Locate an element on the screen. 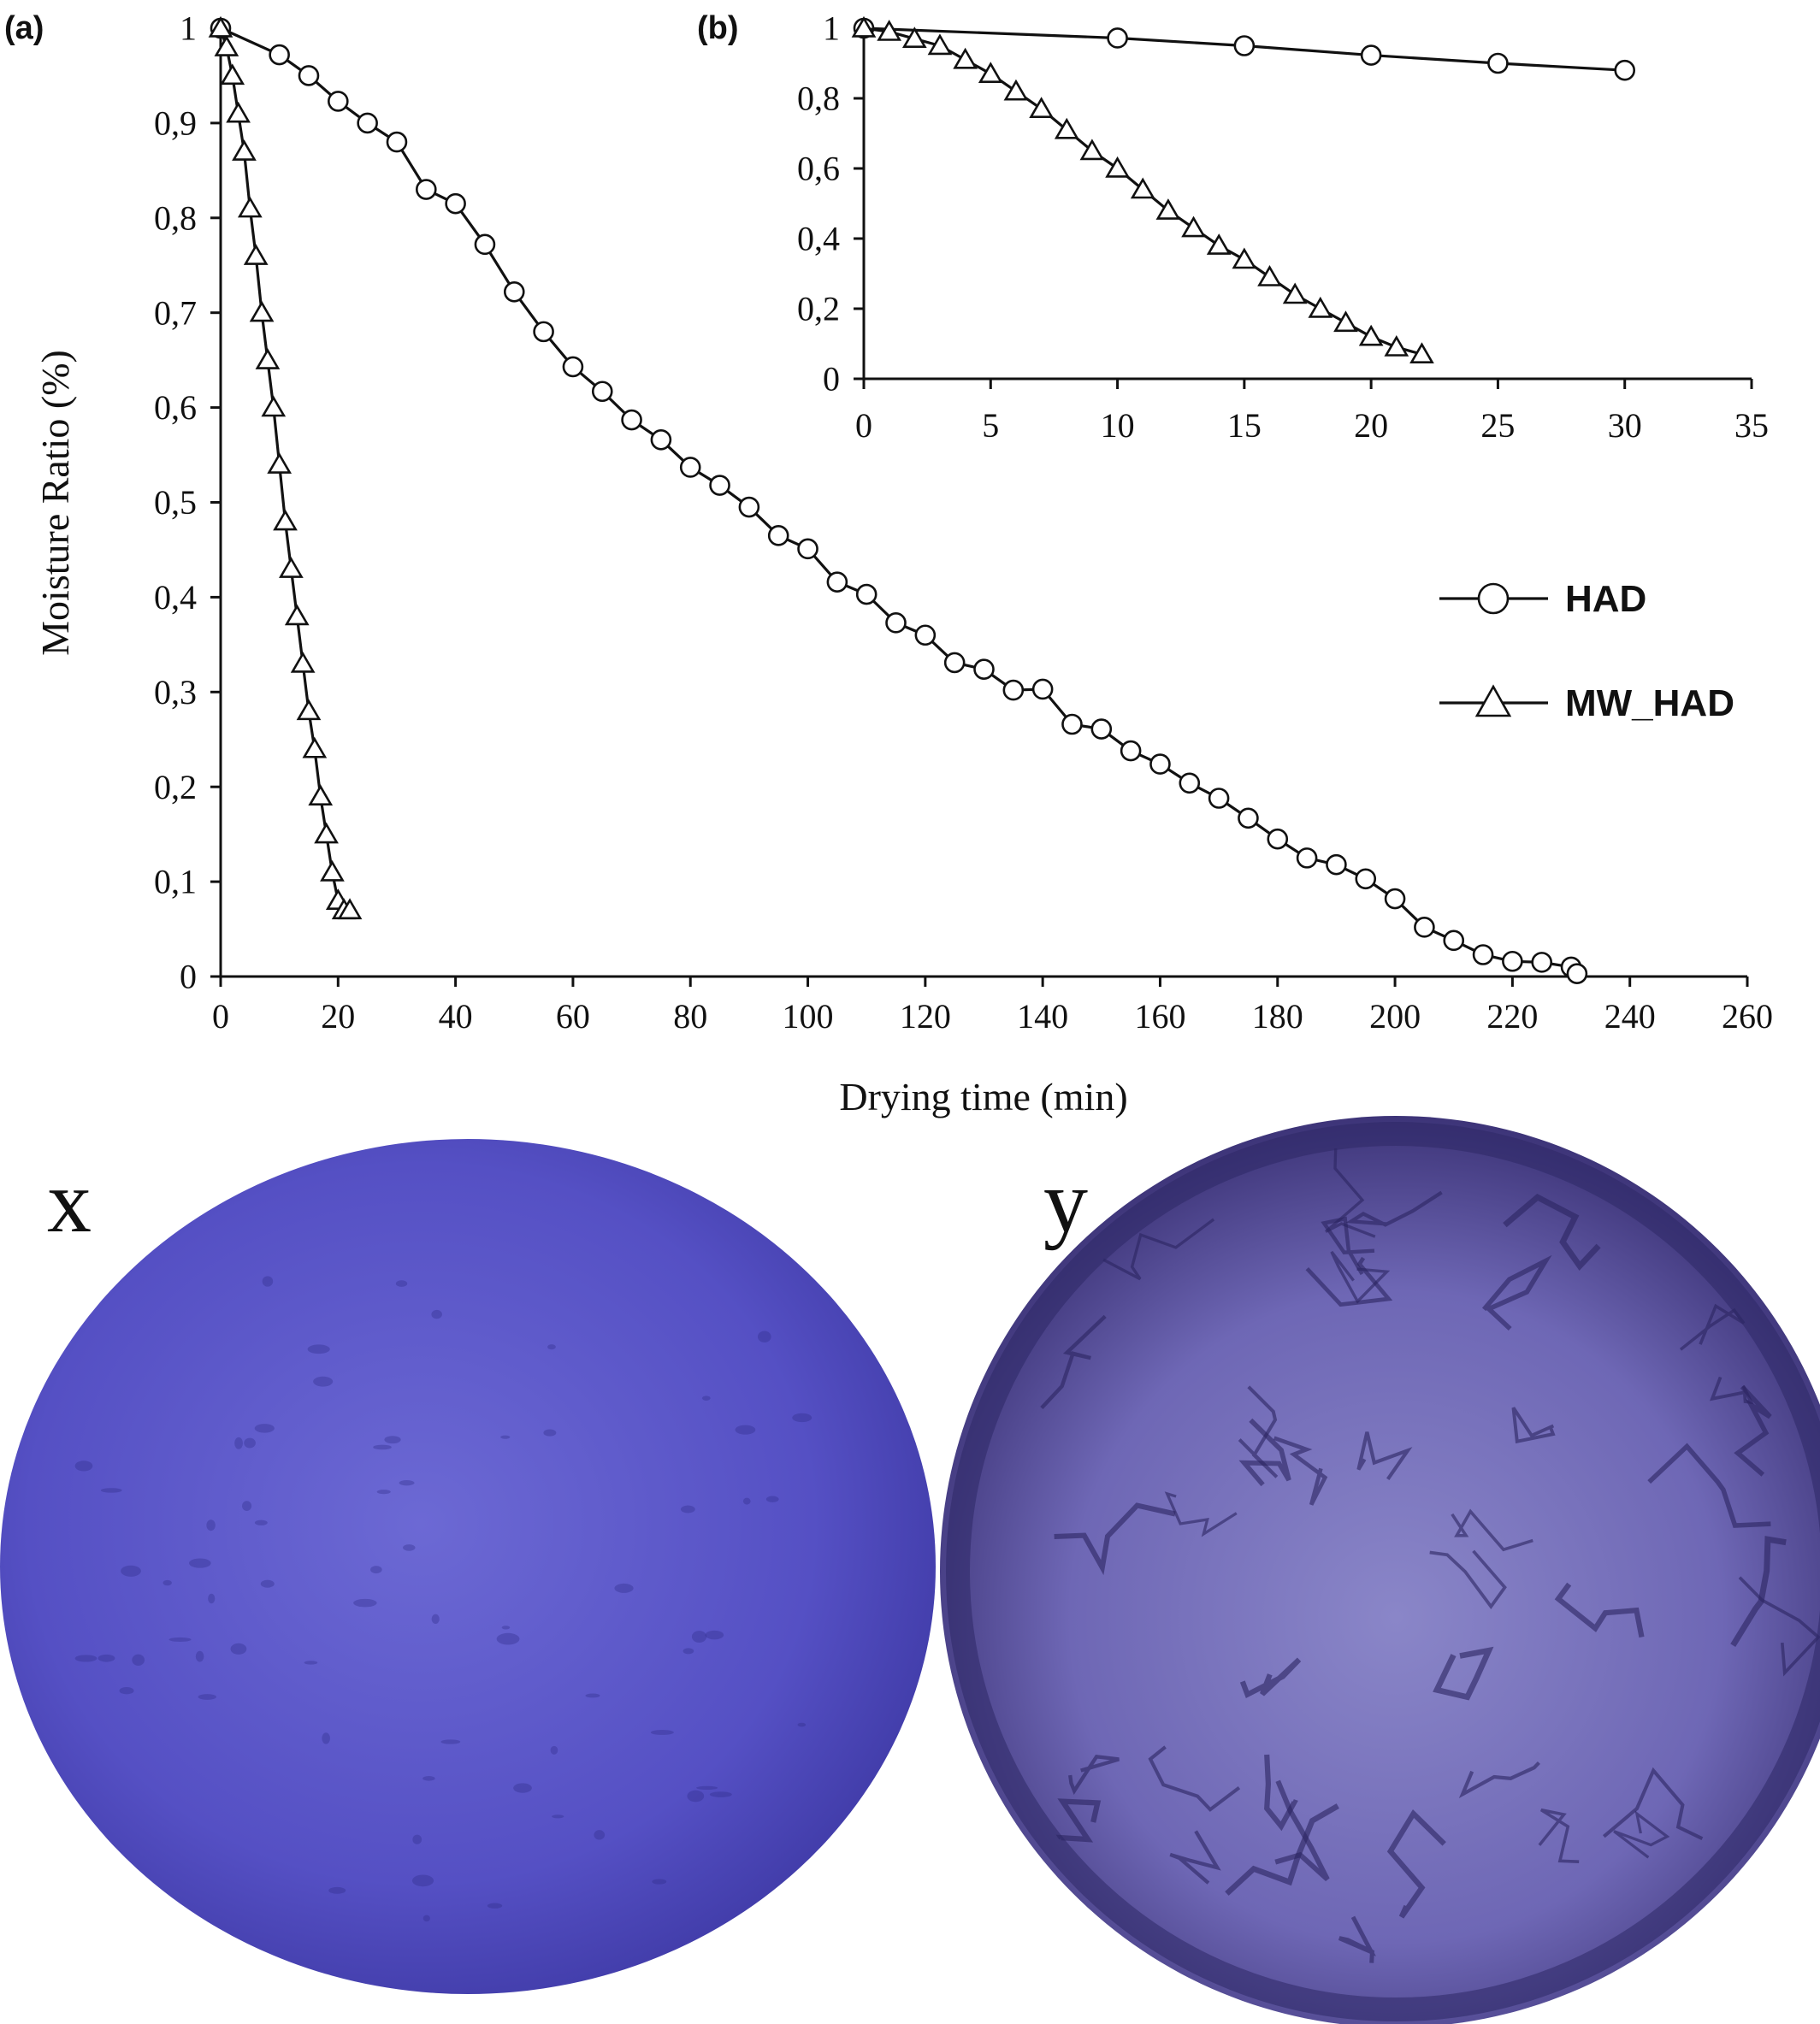 Image resolution: width=1820 pixels, height=2024 pixels. main-x-tick-label: 100 is located at coordinates (809, 1016).